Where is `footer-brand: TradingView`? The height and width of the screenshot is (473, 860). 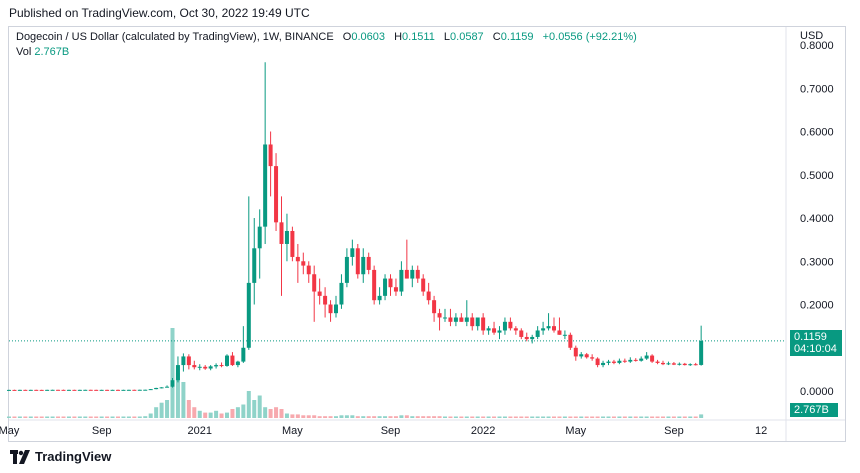 footer-brand: TradingView is located at coordinates (60, 456).